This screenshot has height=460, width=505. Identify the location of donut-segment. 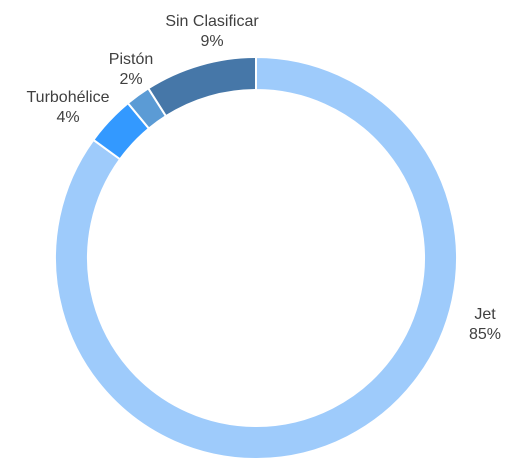
(201, 86).